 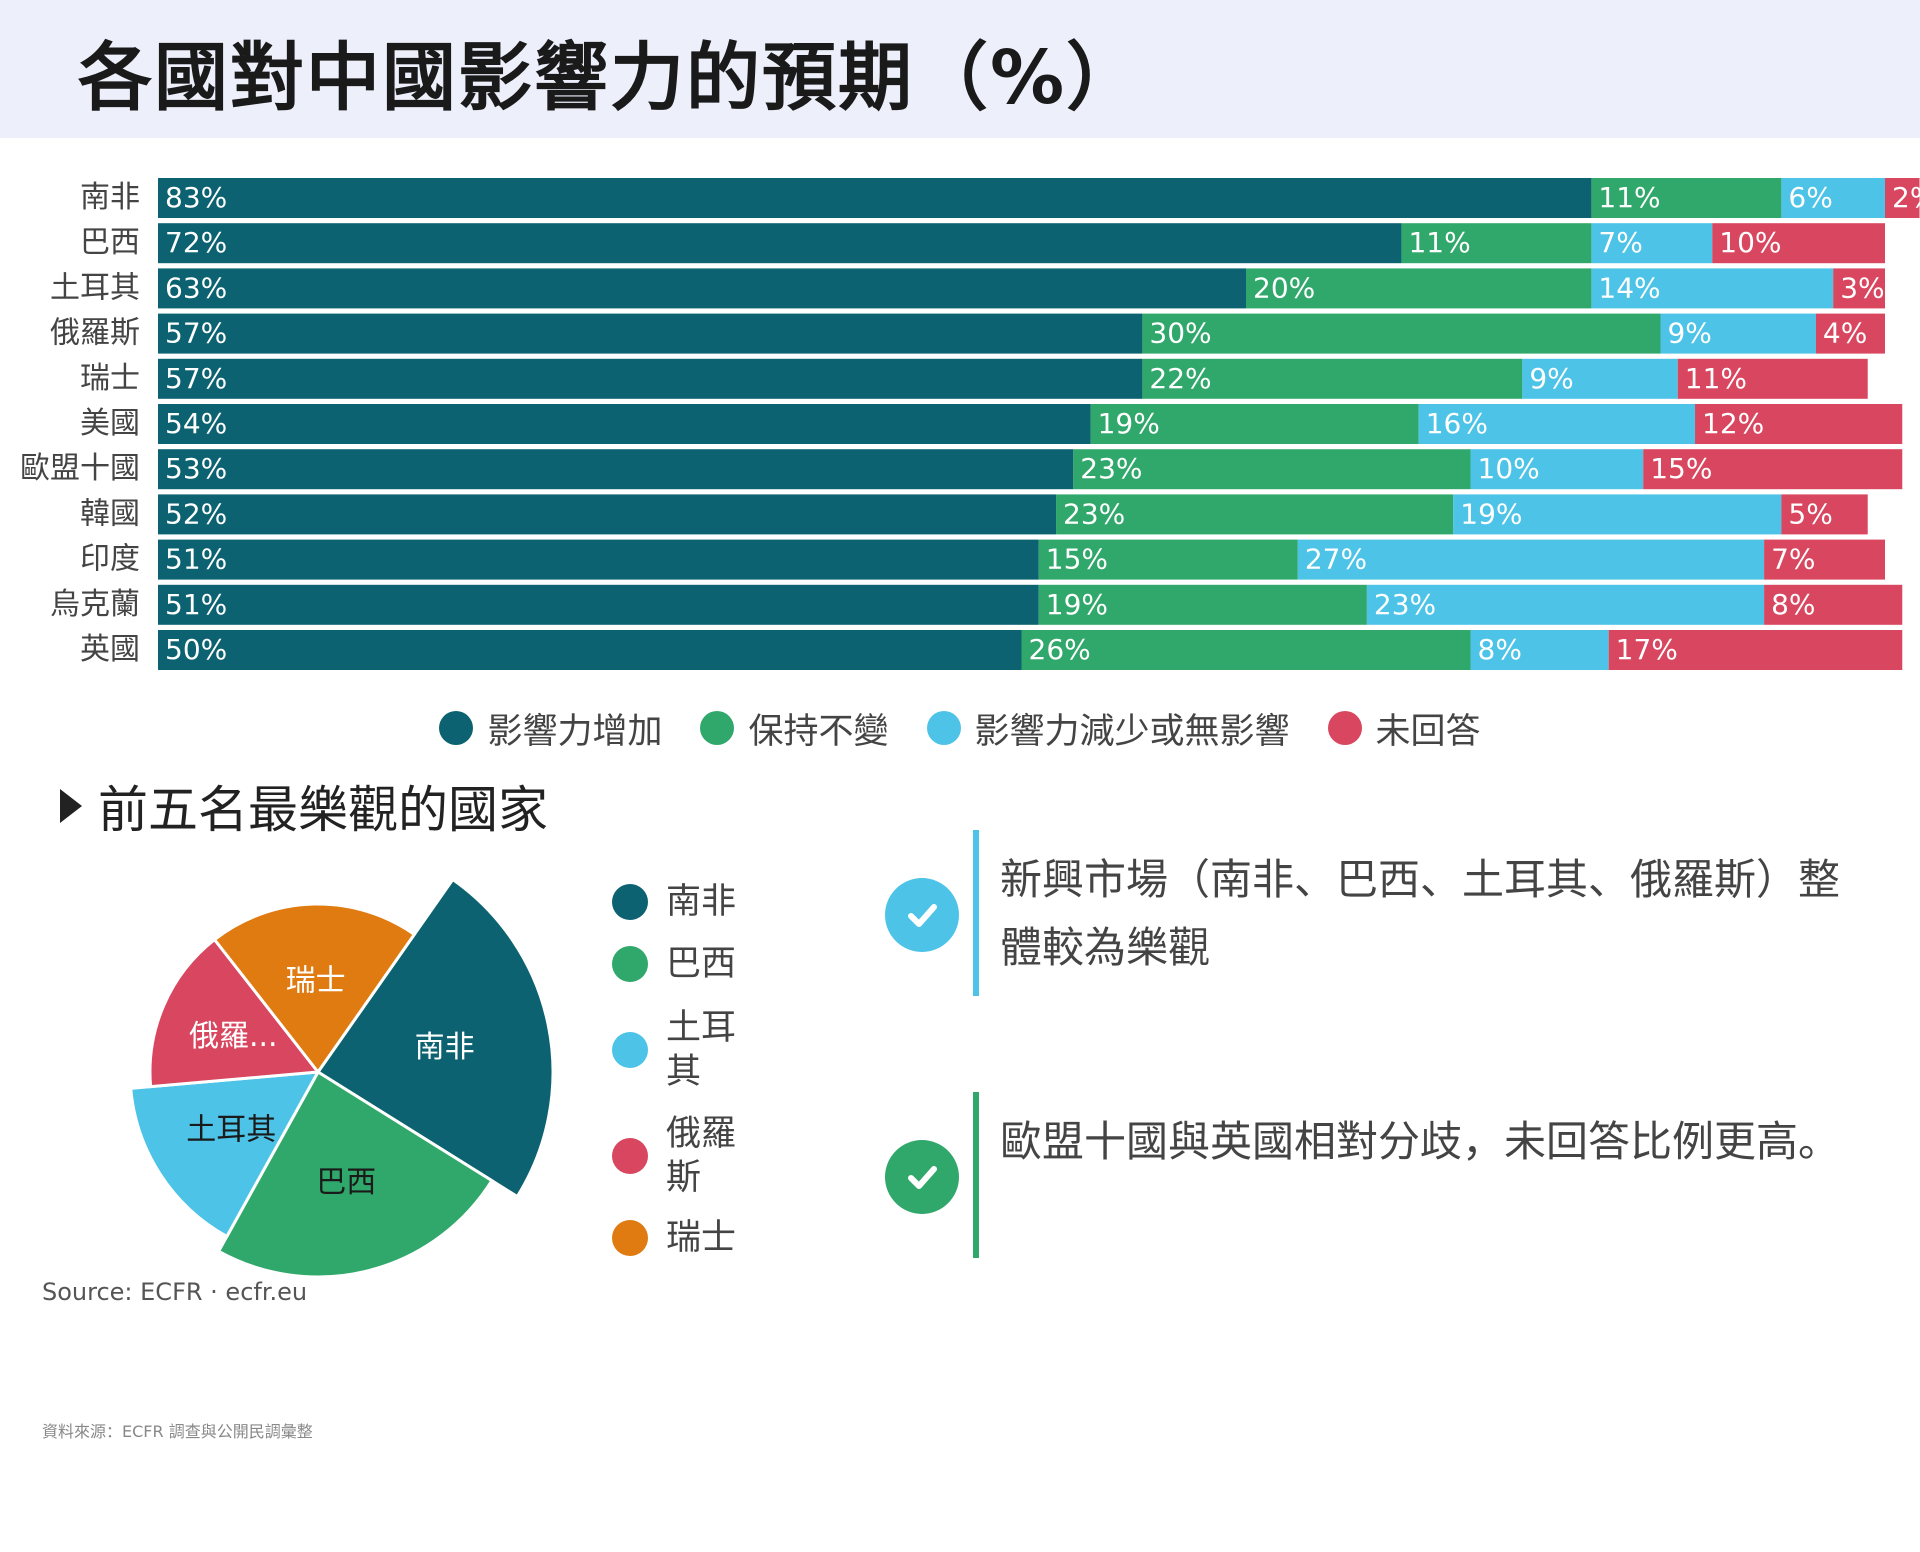 What do you see at coordinates (110, 242) in the screenshot?
I see `bar-category-label: 巴西` at bounding box center [110, 242].